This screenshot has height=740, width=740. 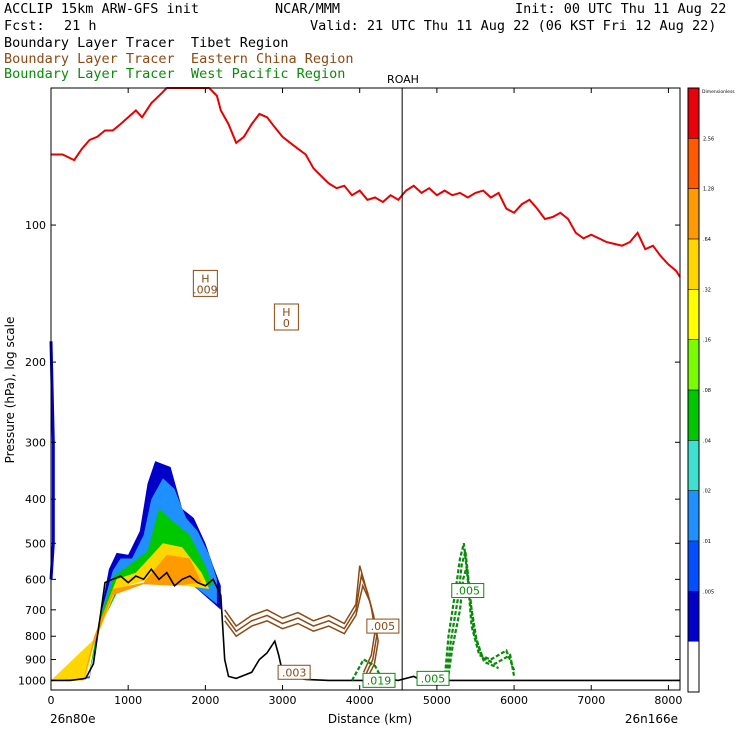 I want to click on west-pacific-label-0: .005, so click(x=468, y=591).